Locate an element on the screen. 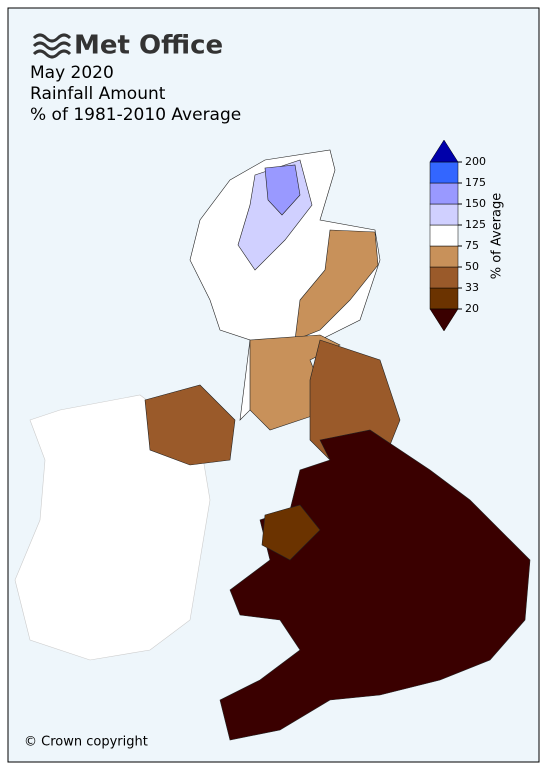  colorbar-tick-label: 50 is located at coordinates (472, 266).